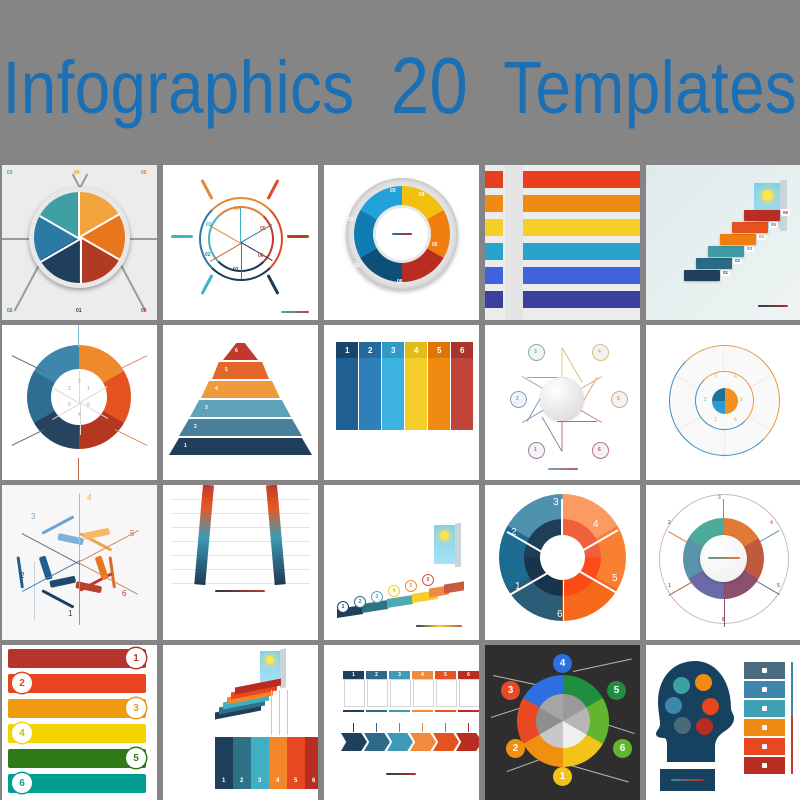 The width and height of the screenshot is (800, 800). Describe the element at coordinates (723, 562) in the screenshot. I see `template-card-15: 3 4 5 6 1 2` at that location.